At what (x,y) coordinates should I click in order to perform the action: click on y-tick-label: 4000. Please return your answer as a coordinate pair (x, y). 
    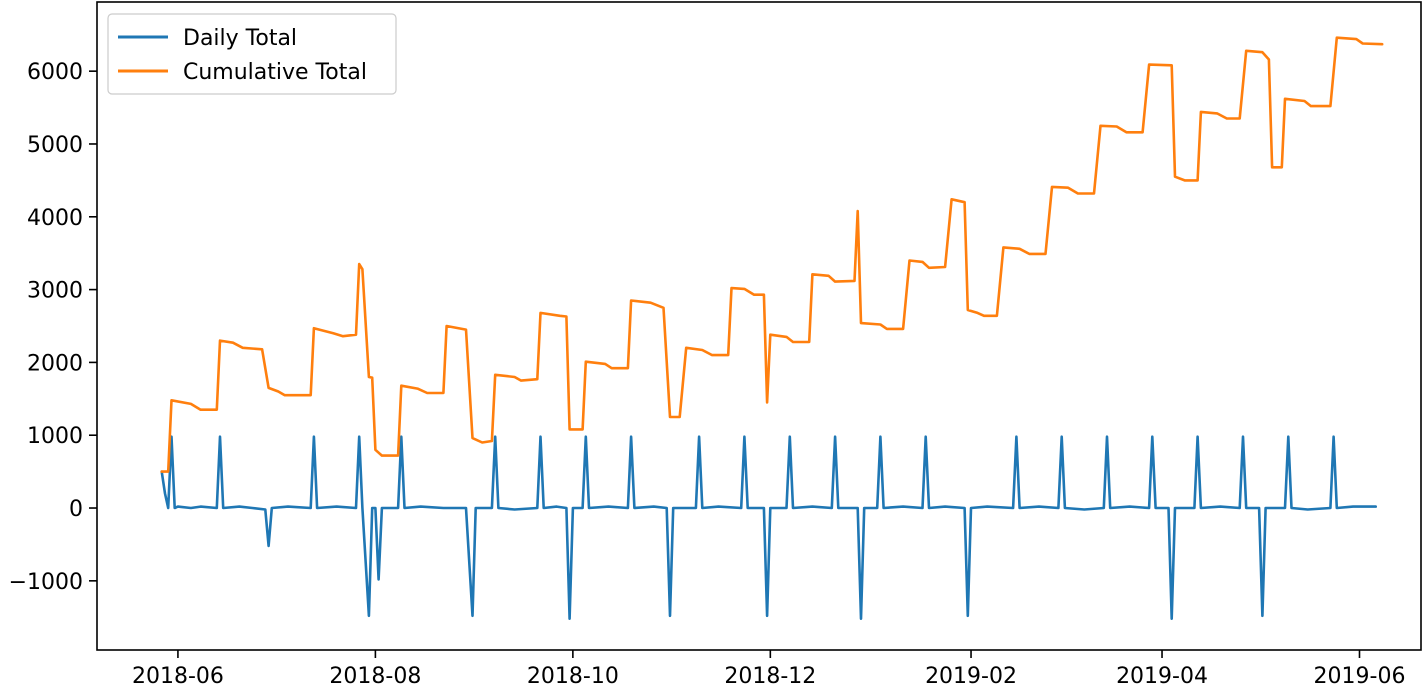
    Looking at the image, I should click on (55, 218).